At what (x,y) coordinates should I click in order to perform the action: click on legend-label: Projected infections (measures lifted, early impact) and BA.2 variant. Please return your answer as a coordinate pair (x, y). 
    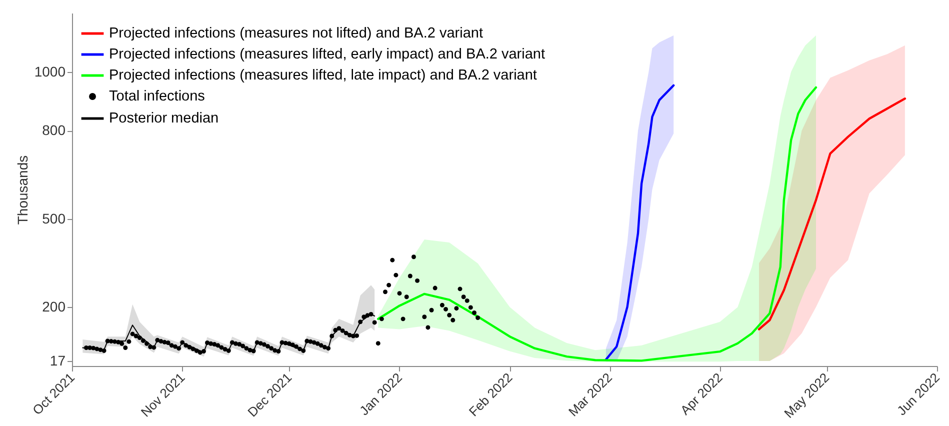
    Looking at the image, I should click on (327, 54).